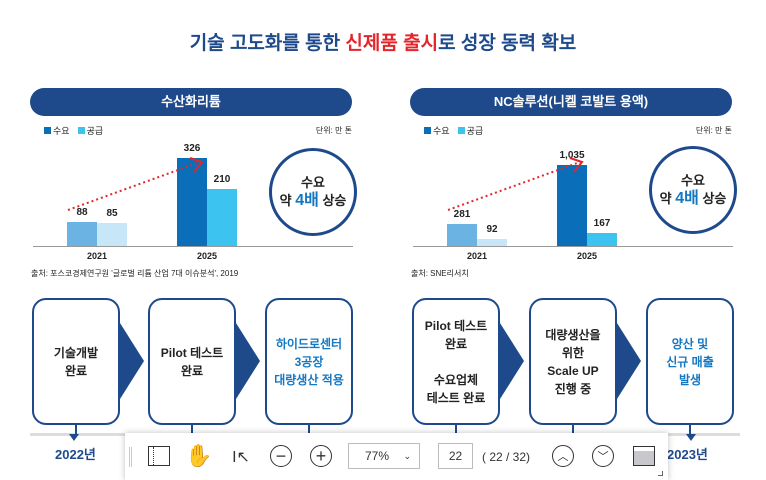 The width and height of the screenshot is (766, 480). I want to click on process-step-box: 대량생산을 위한 Scale UP 진행 중, so click(573, 361).